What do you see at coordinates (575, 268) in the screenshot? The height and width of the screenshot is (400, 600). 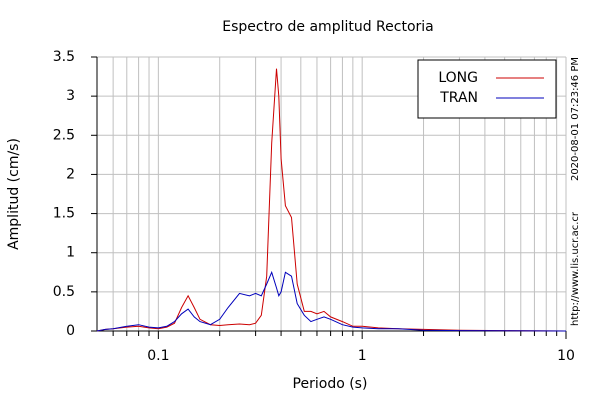 I see `source: http://www.lis.ucr.ac.cr` at bounding box center [575, 268].